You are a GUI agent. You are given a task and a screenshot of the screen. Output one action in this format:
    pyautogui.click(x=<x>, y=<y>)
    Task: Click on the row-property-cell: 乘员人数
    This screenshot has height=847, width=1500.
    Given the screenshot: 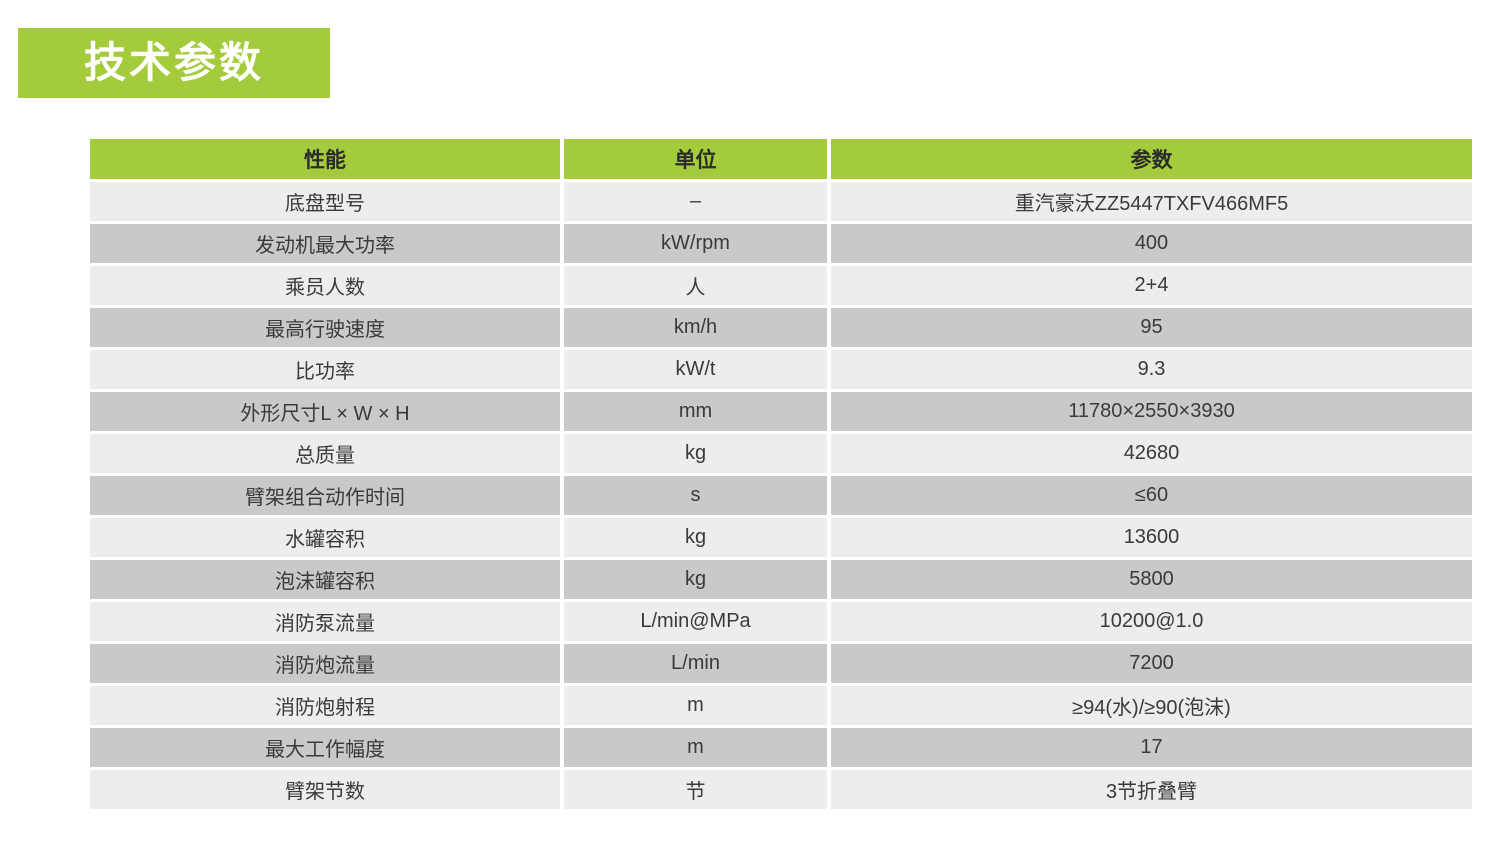 What is the action you would take?
    pyautogui.click(x=327, y=287)
    